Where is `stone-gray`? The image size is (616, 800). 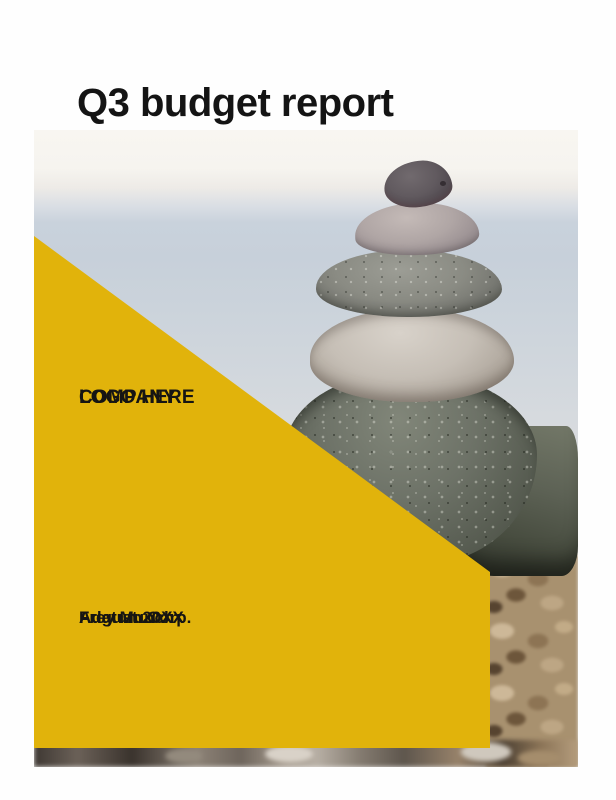
stone-gray is located at coordinates (409, 283).